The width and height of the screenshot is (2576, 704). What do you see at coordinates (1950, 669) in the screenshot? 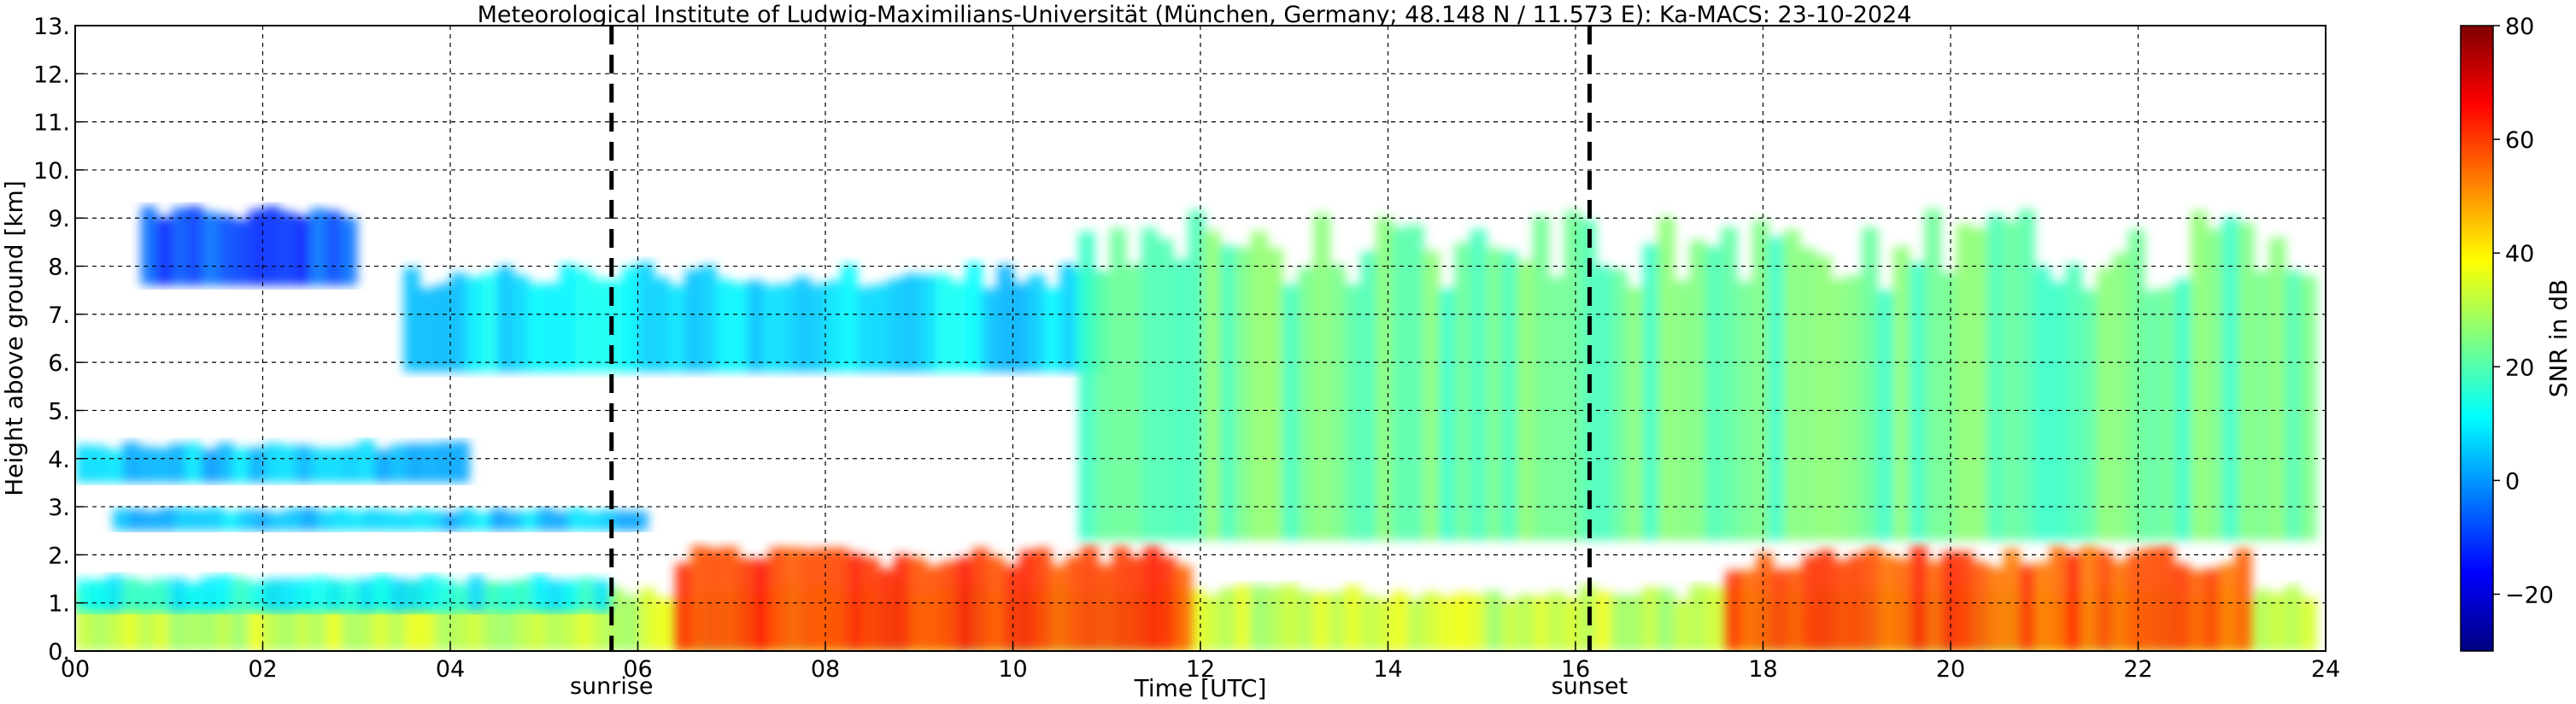
I see `x-tick-label: 20` at bounding box center [1950, 669].